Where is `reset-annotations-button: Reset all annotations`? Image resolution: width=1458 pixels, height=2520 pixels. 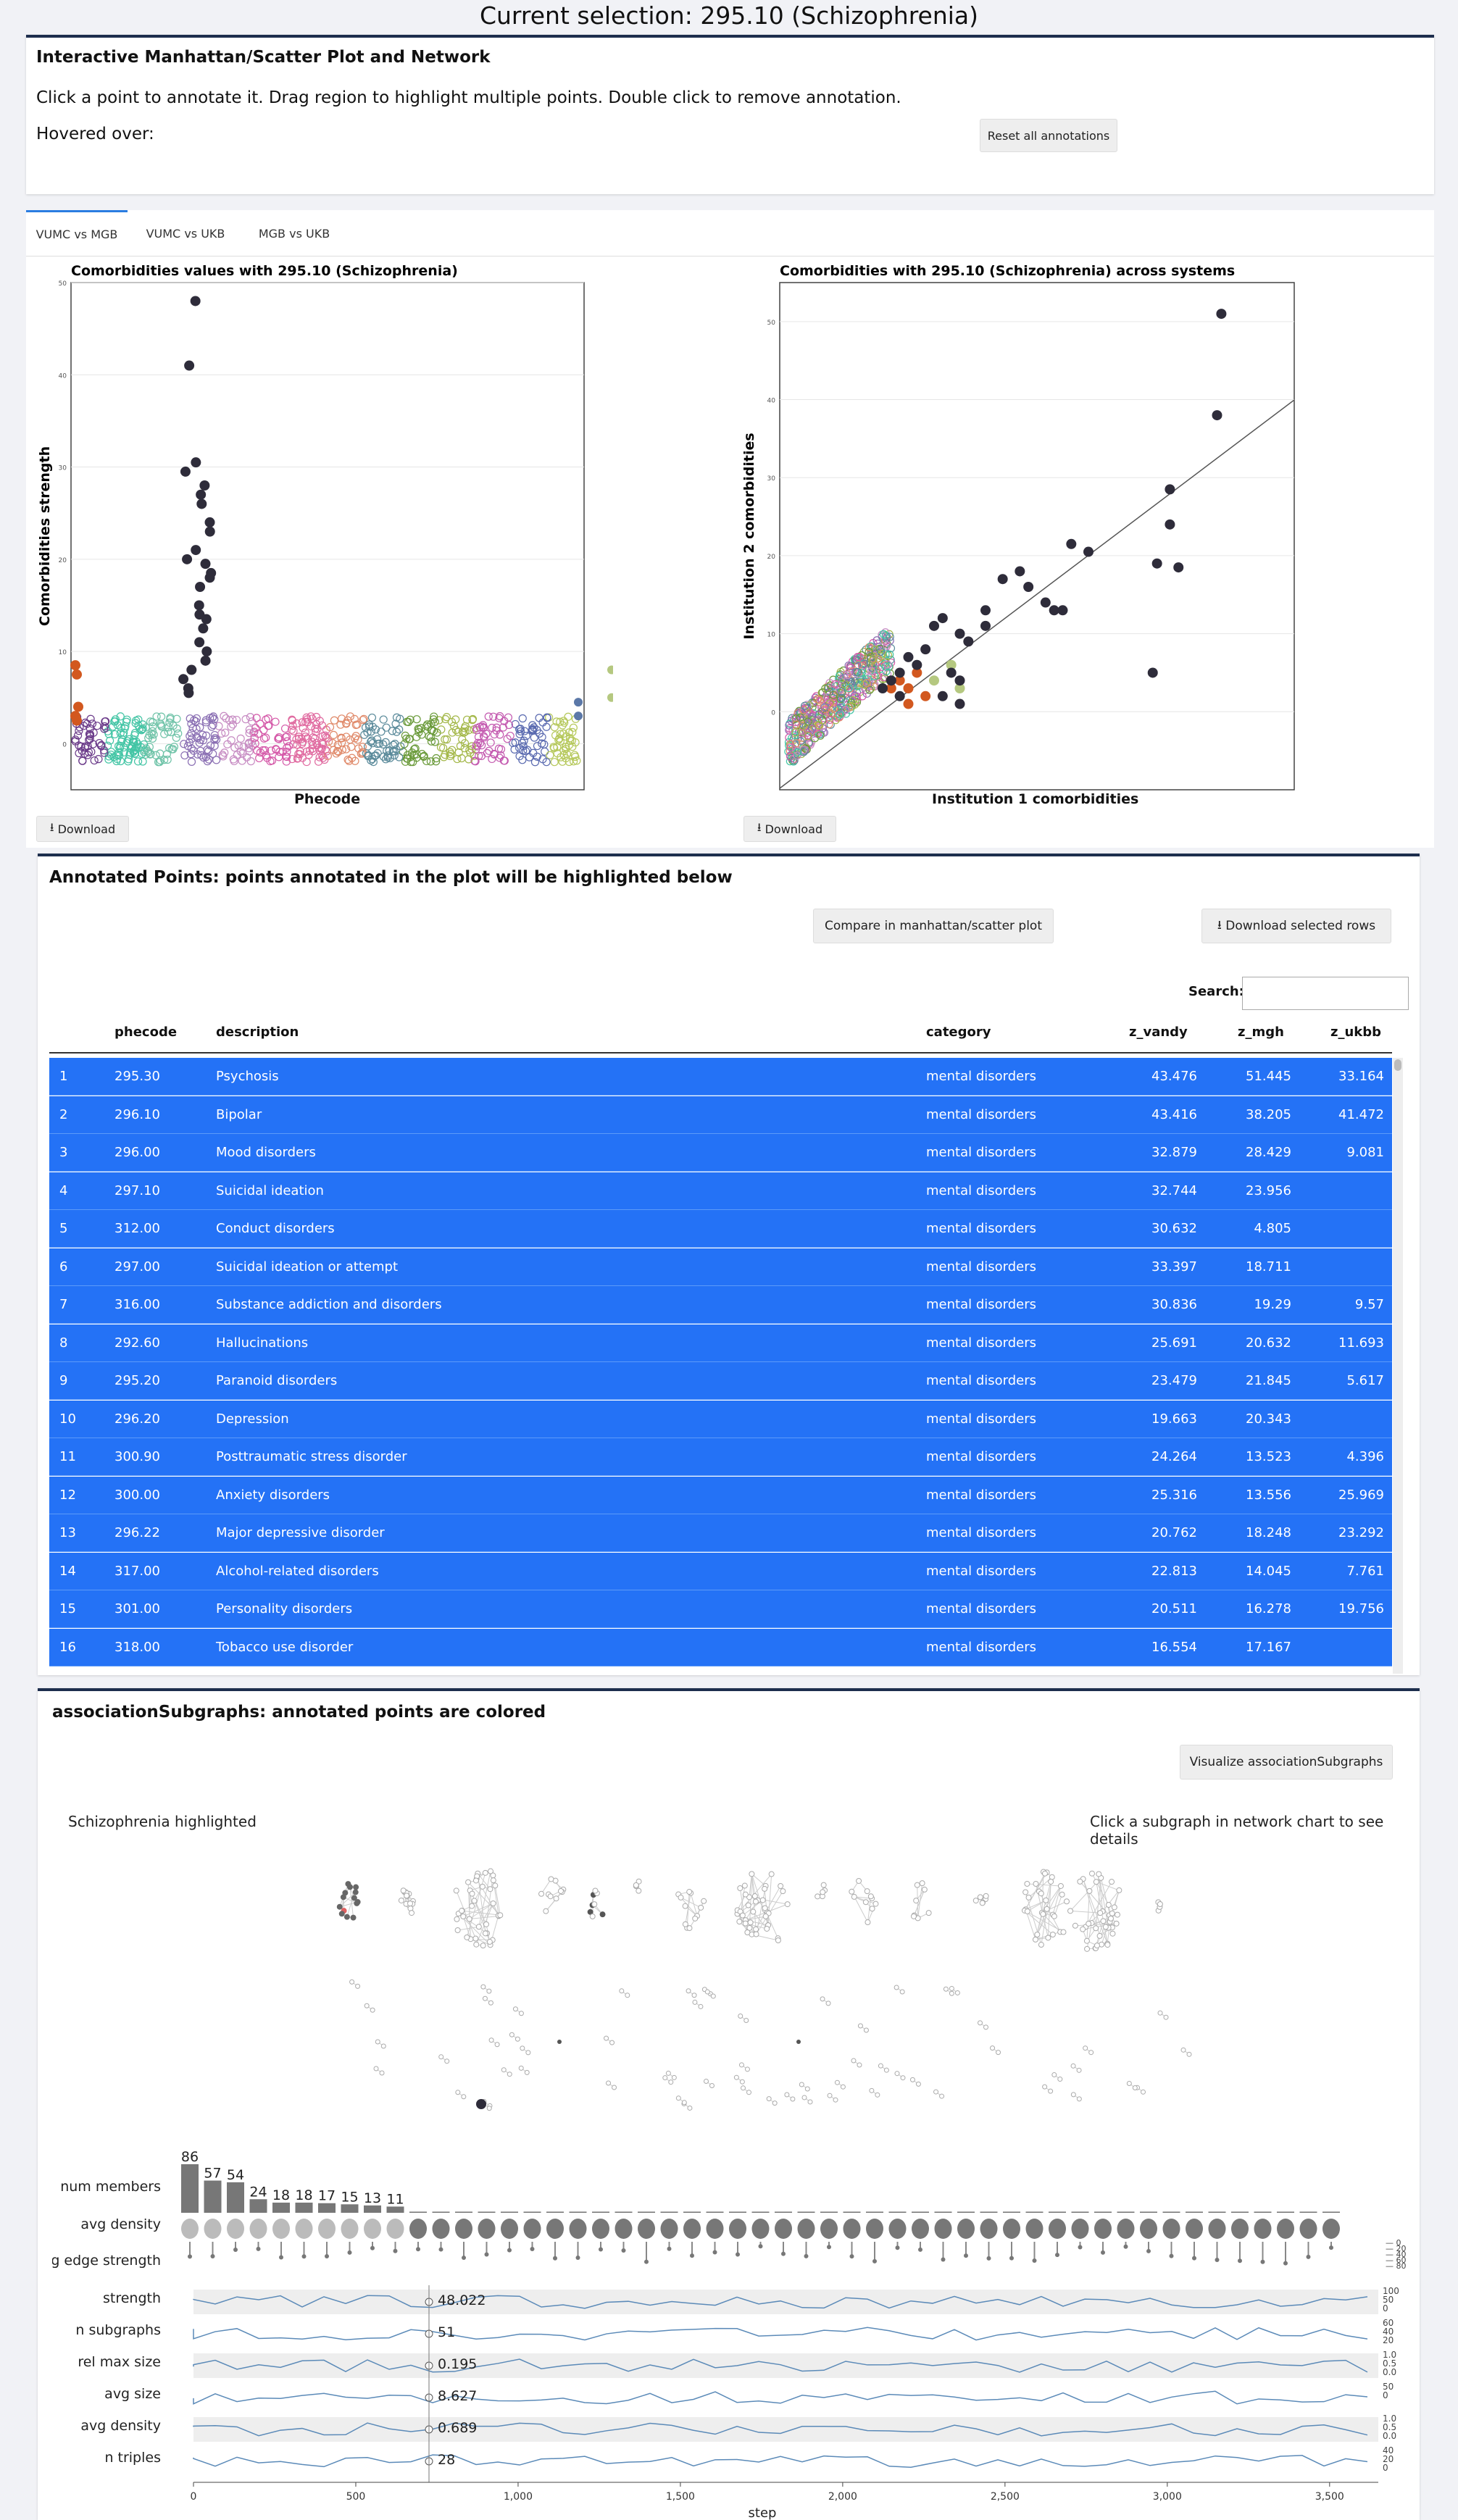
reset-annotations-button: Reset all annotations is located at coordinates (1048, 135).